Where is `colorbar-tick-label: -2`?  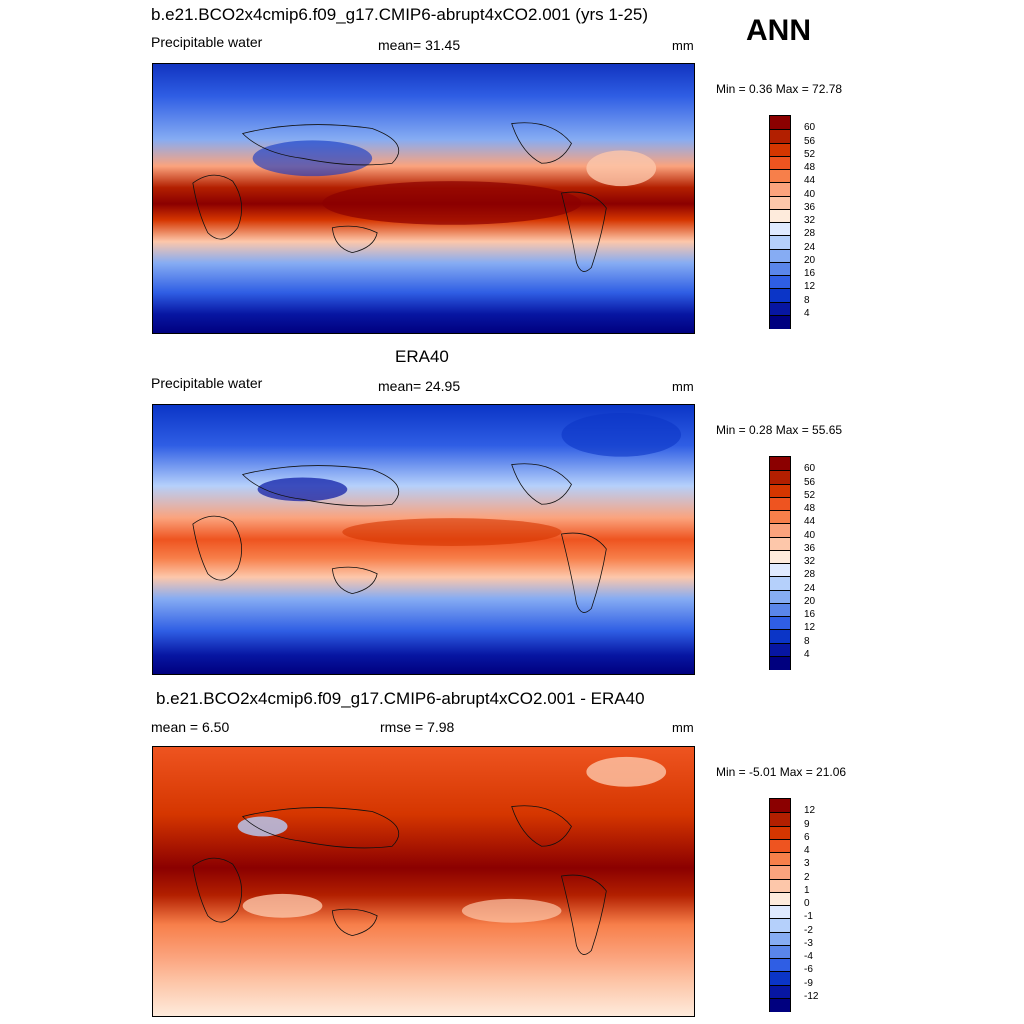
colorbar-tick-label: -2 is located at coordinates (808, 930).